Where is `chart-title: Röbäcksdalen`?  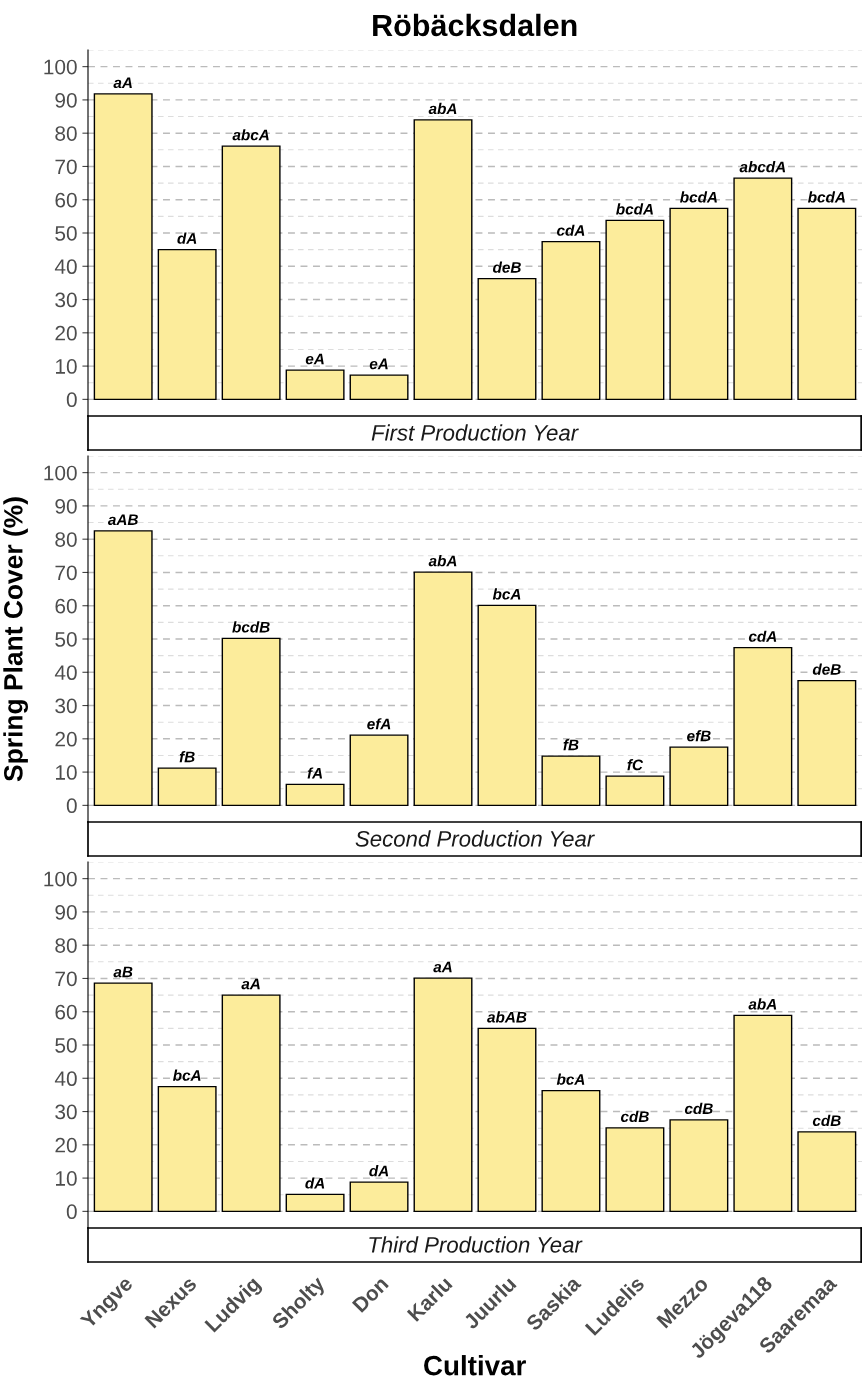 chart-title: Röbäcksdalen is located at coordinates (475, 25).